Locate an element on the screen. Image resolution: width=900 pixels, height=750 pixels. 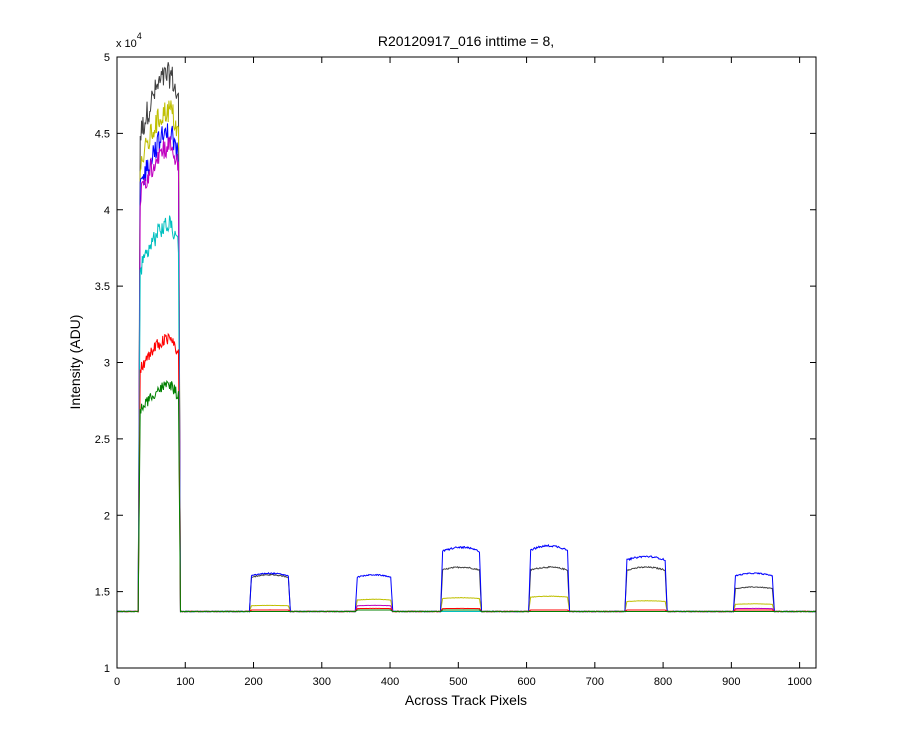
x-axis-label: Across Track Pixels is located at coordinates (466, 700).